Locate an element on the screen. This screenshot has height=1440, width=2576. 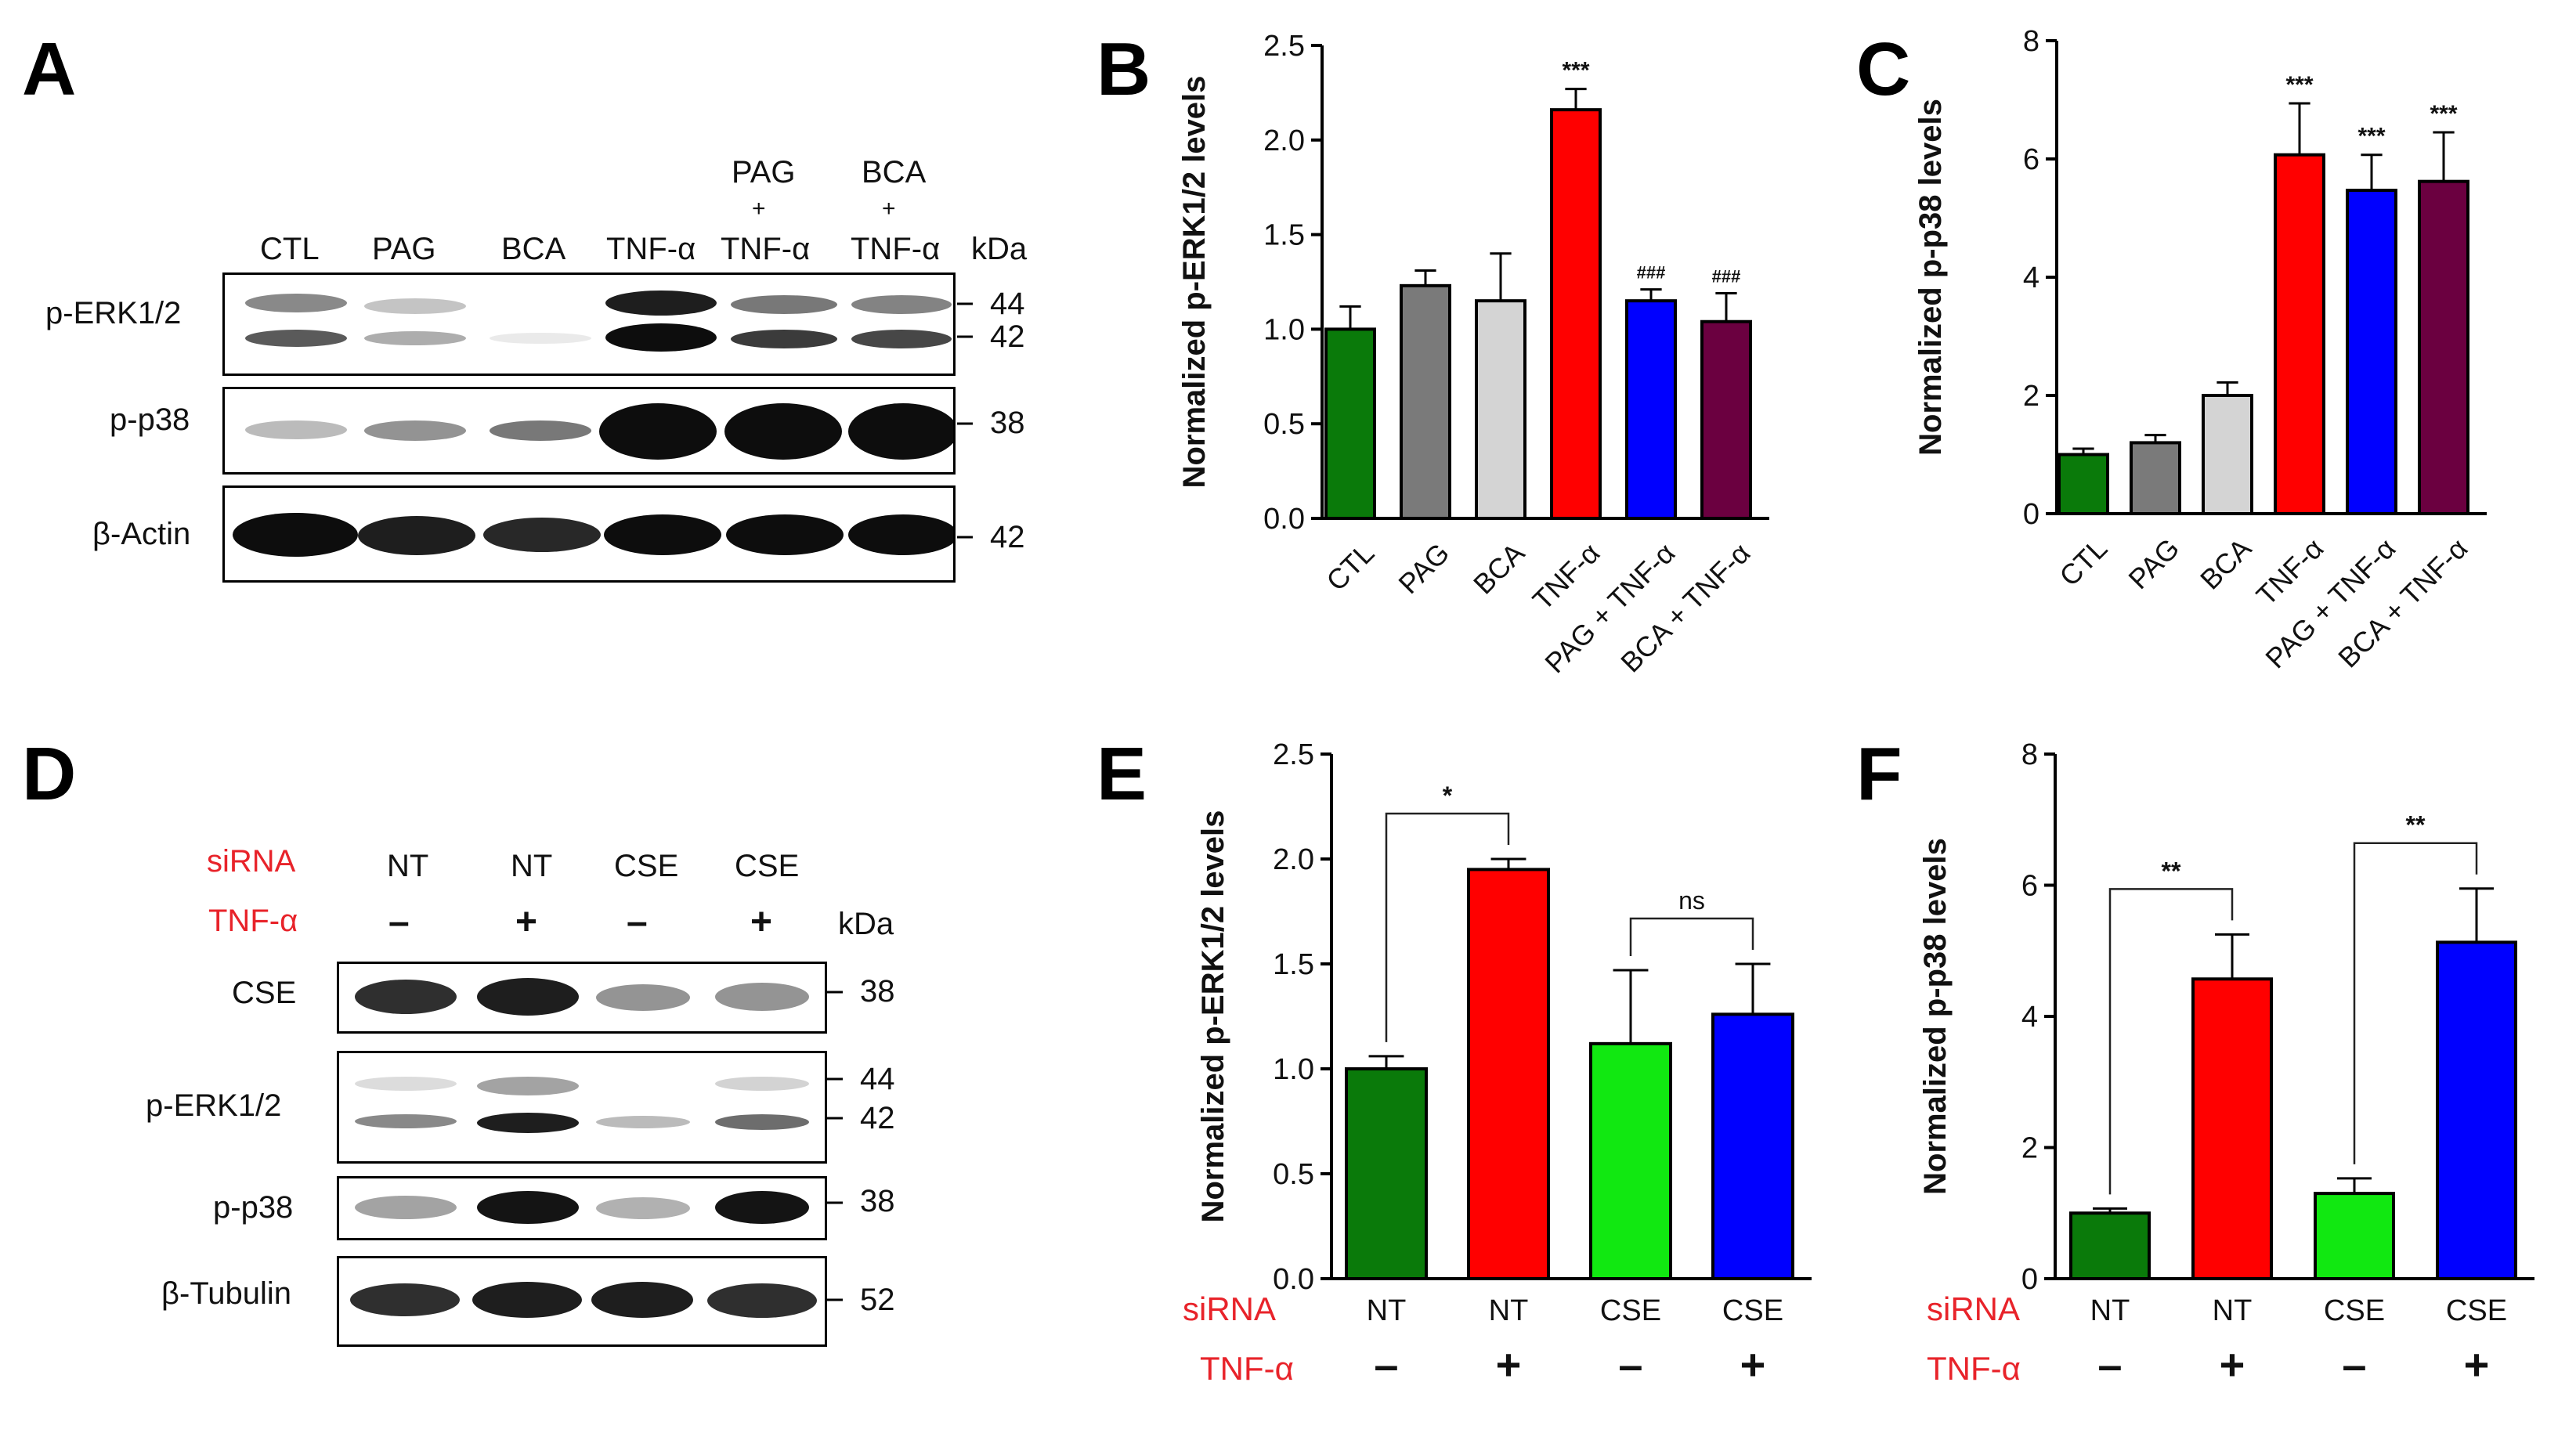
lane-label: PAG is located at coordinates (404, 249).